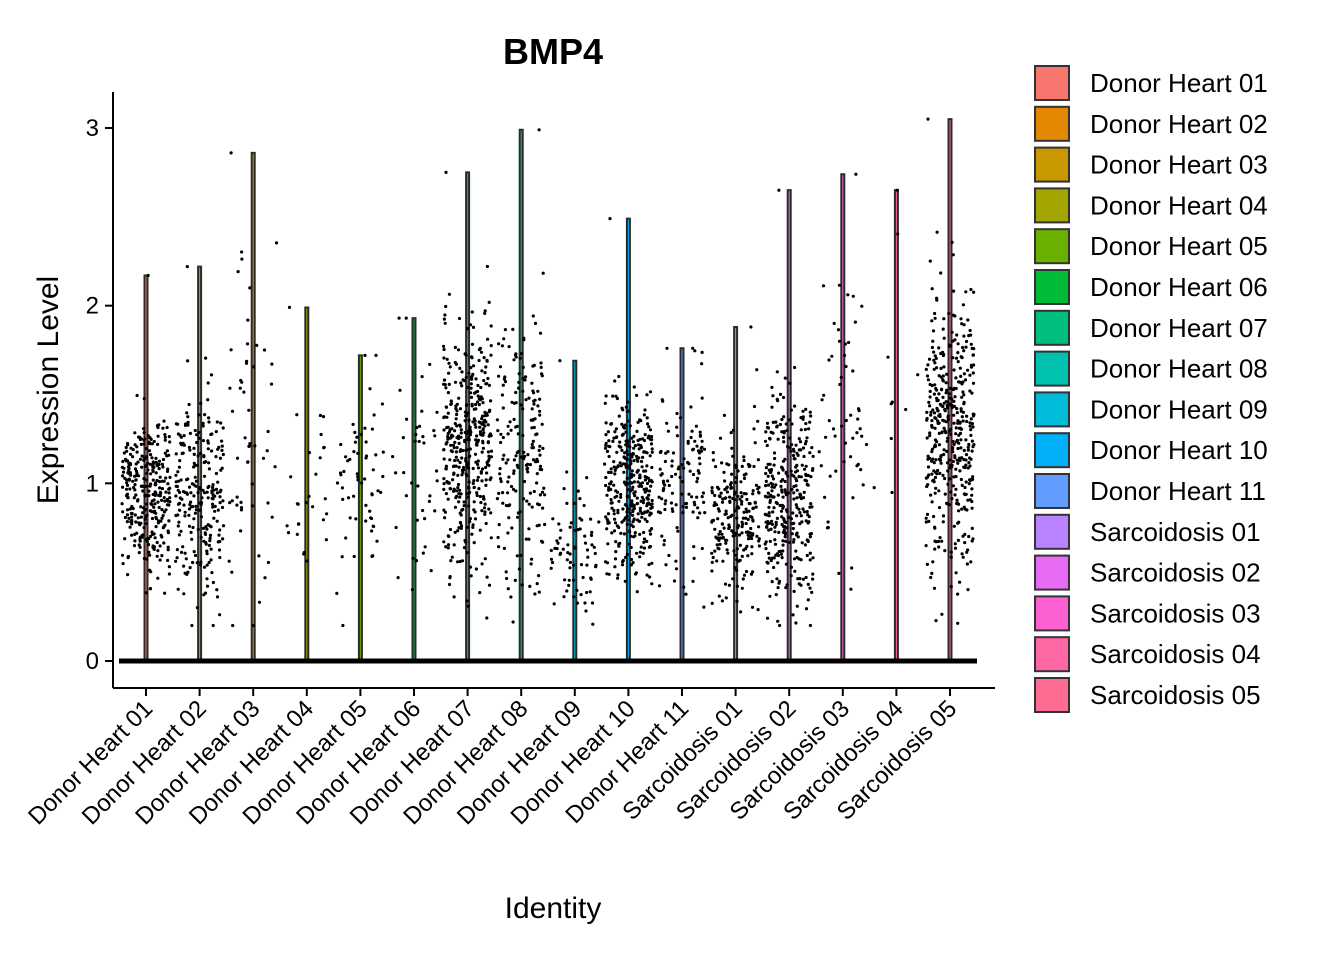  I want to click on legend-item: Donor Heart 02, so click(1151, 123).